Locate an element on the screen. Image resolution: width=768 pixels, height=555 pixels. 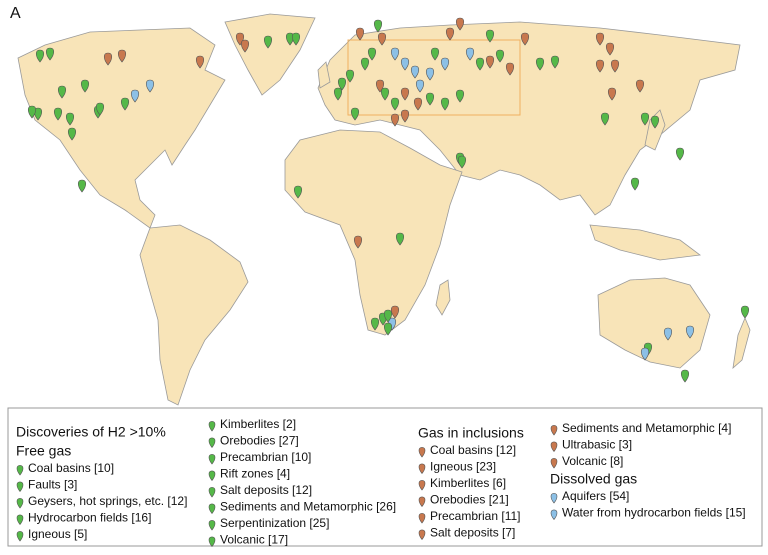
south-america is located at coordinates (194, 315).